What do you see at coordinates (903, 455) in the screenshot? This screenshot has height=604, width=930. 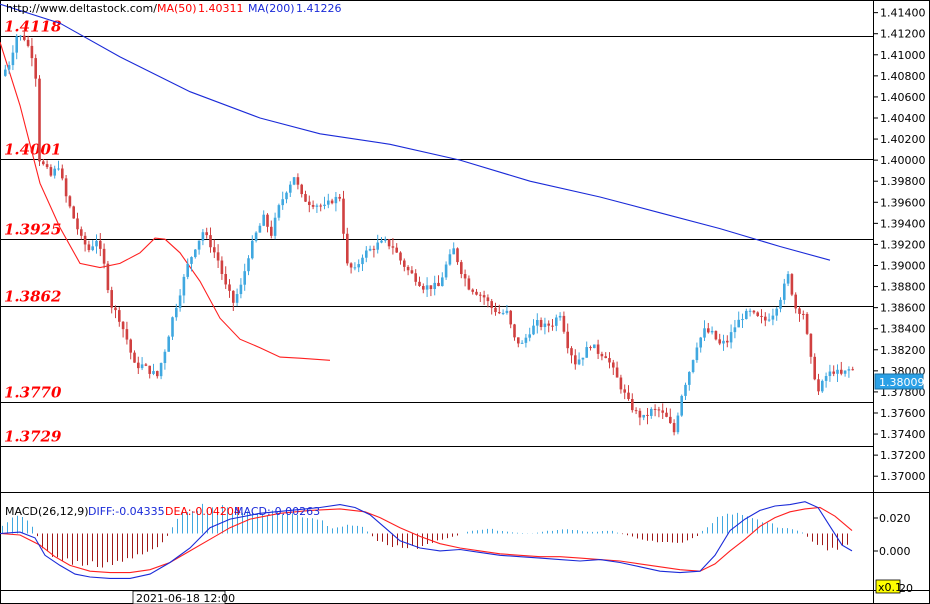 I see `price-tick-label: 1.37200` at bounding box center [903, 455].